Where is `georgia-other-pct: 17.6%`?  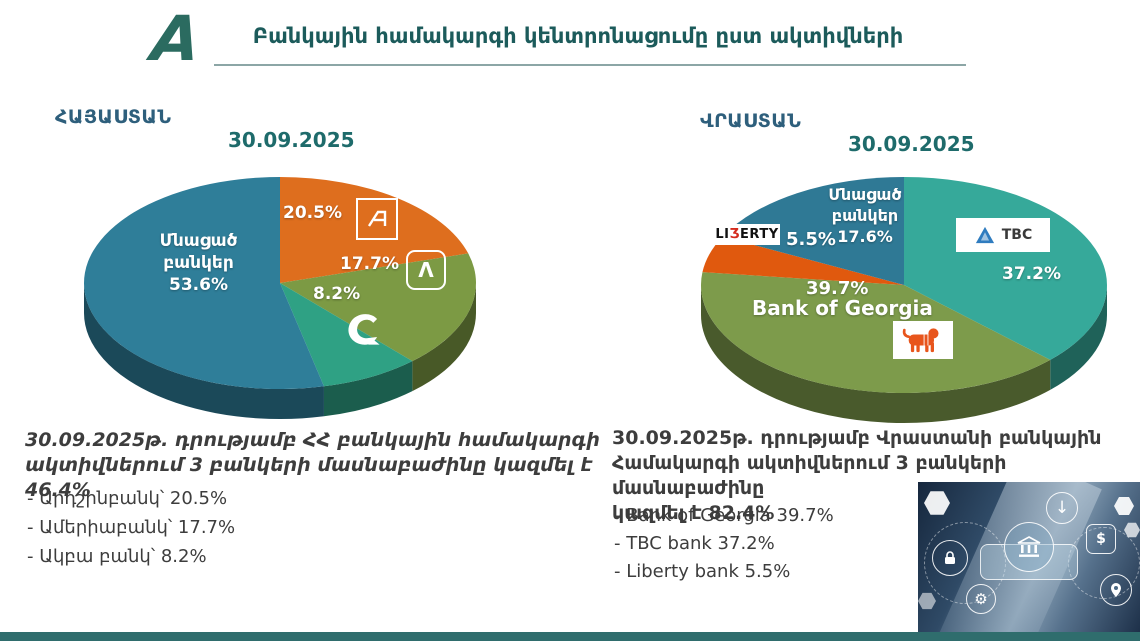
georgia-other-pct: 17.6% is located at coordinates (865, 236).